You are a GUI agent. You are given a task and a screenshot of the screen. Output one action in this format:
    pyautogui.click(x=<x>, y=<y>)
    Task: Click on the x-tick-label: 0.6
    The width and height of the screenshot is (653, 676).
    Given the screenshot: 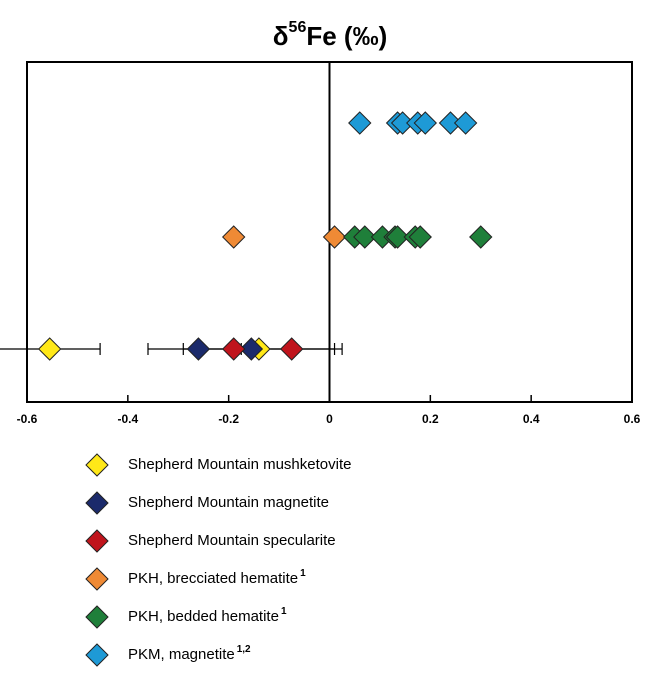 What is the action you would take?
    pyautogui.click(x=632, y=419)
    